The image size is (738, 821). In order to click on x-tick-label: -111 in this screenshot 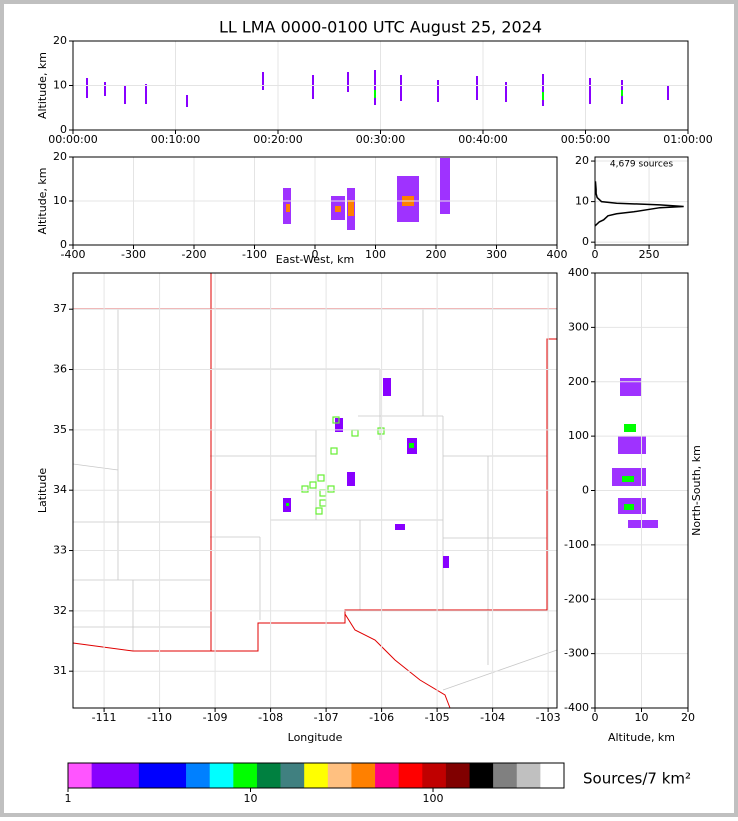, I will do `click(104, 717)`.